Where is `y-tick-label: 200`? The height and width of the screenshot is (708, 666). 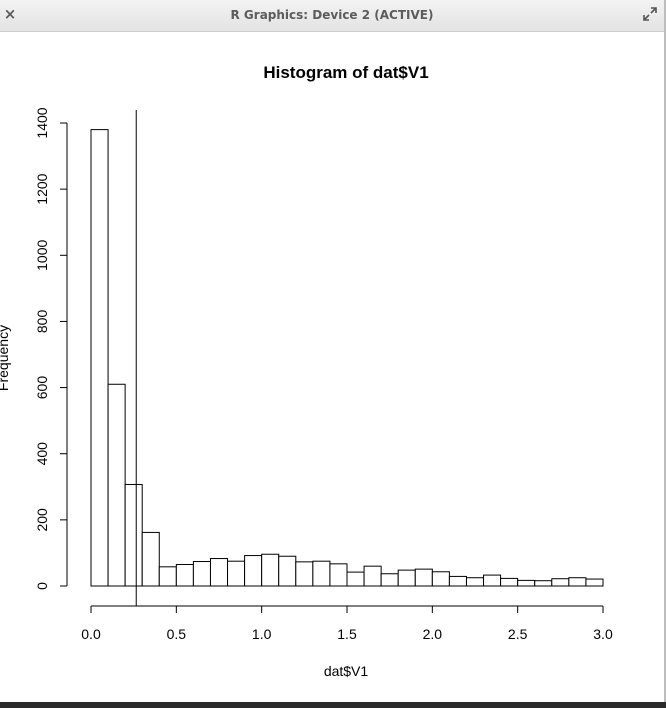
y-tick-label: 200 is located at coordinates (42, 520).